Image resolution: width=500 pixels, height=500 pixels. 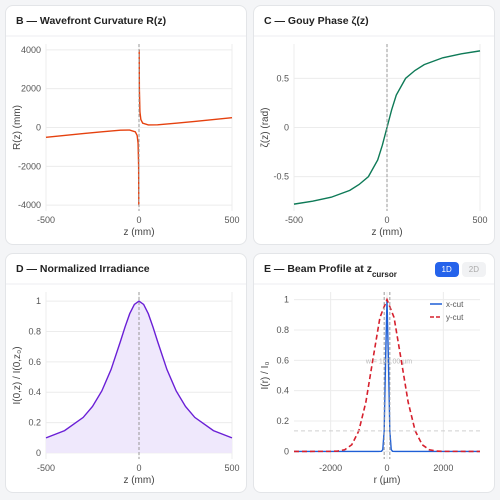 I want to click on x-axis-label: r (µm), so click(x=387, y=480).